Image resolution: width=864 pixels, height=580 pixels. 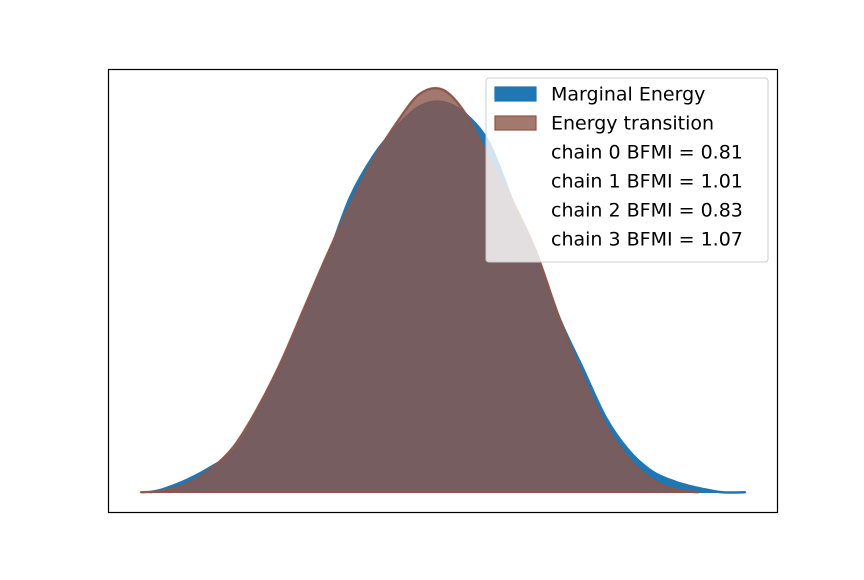 I want to click on legend-label-0: Marginal Energy, so click(x=628, y=95).